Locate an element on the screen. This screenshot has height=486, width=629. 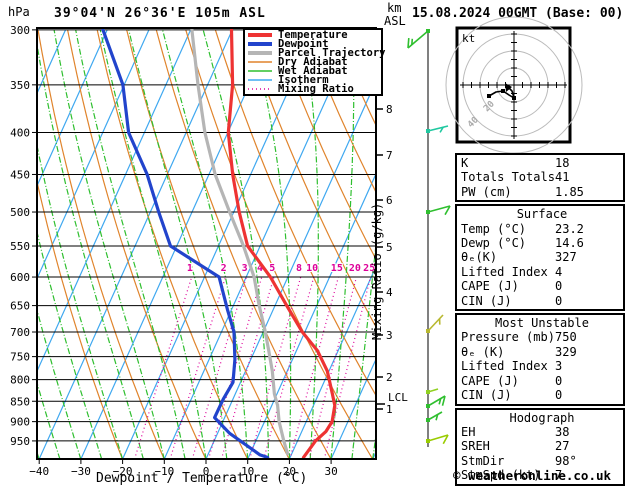
panel-row: StmSpd (kt) 7 is located at coordinates (542, 475).